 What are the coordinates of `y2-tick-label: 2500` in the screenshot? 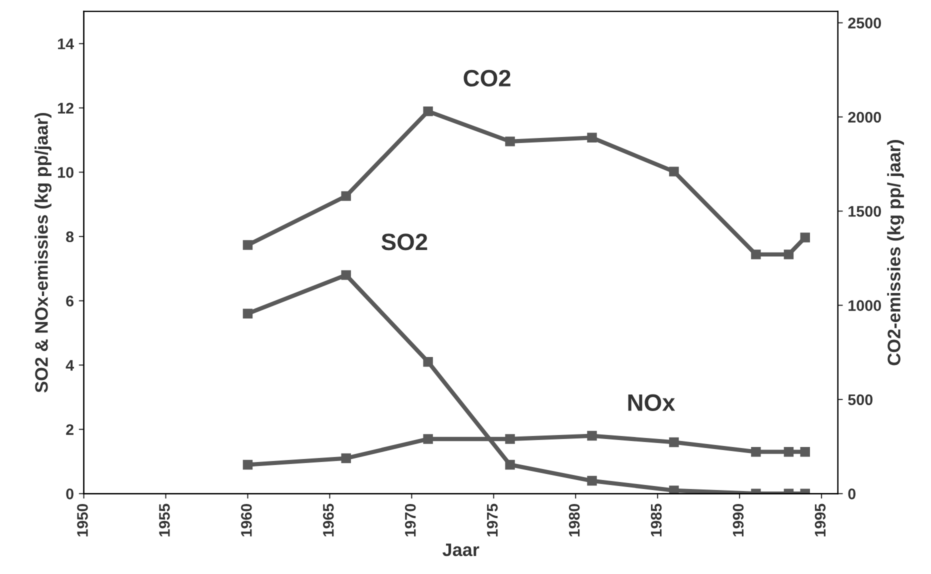 It's located at (864, 23).